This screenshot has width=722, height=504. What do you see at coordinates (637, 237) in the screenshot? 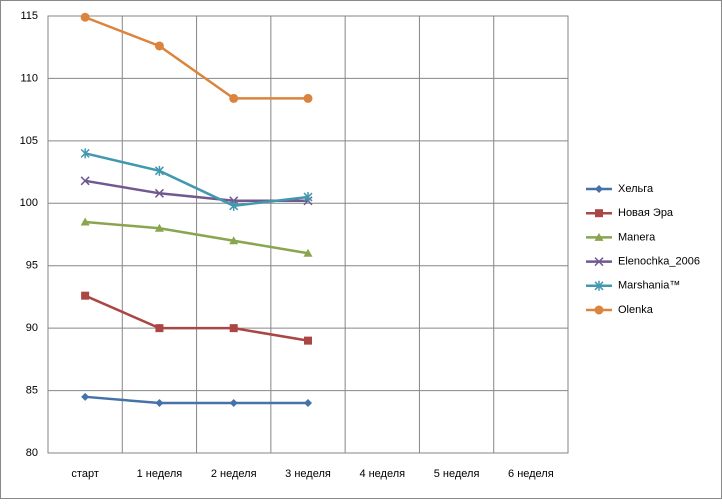
I see `legend-label: Manera` at bounding box center [637, 237].